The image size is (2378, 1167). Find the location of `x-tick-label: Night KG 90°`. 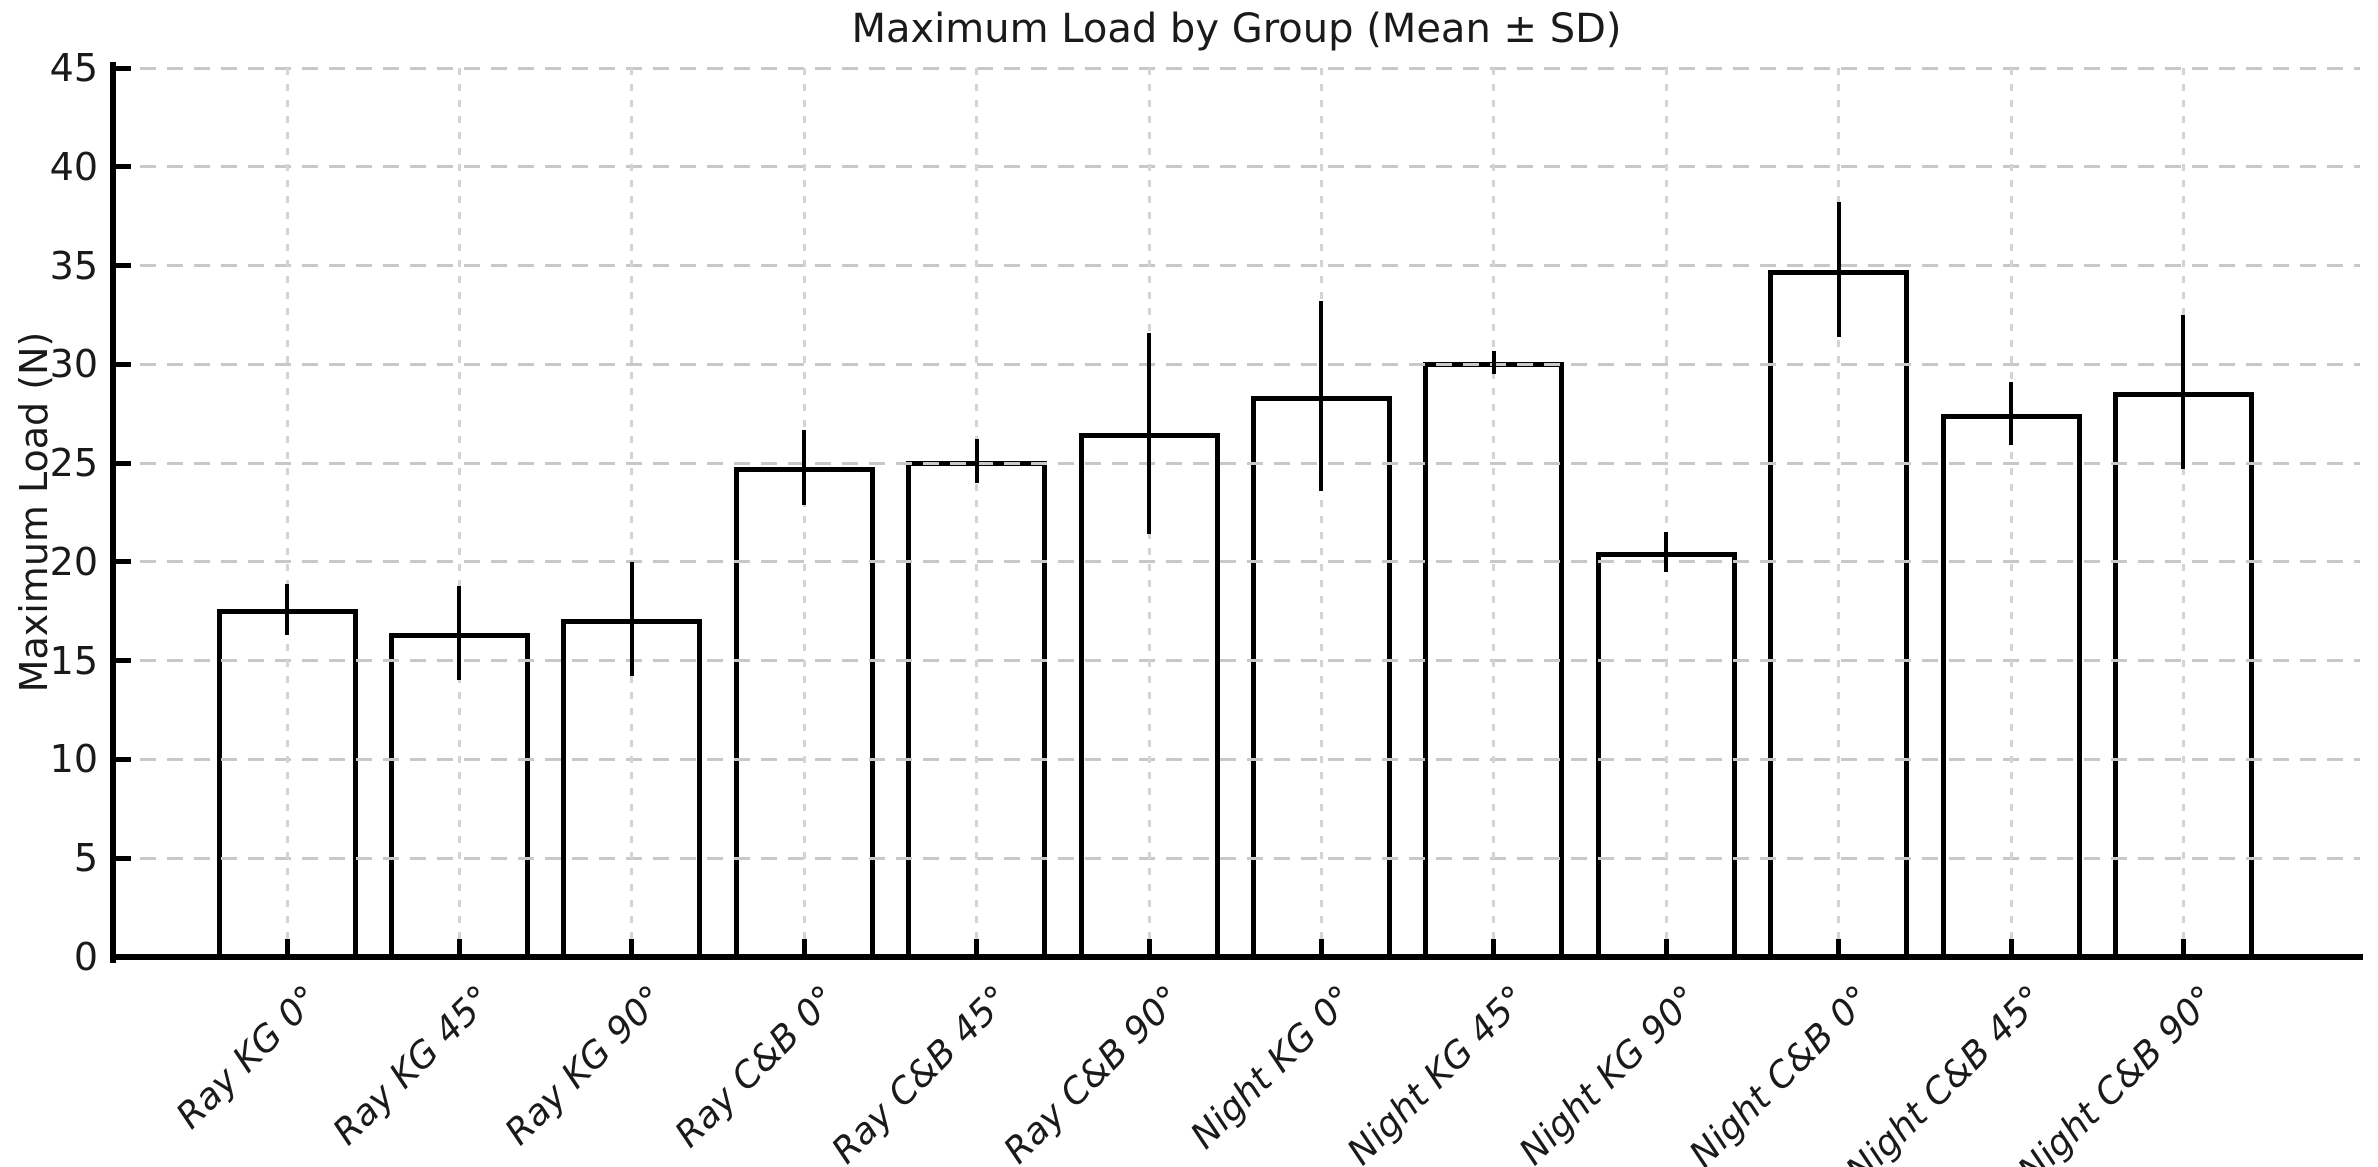

x-tick-label: Night KG 90° is located at coordinates (1610, 1072).